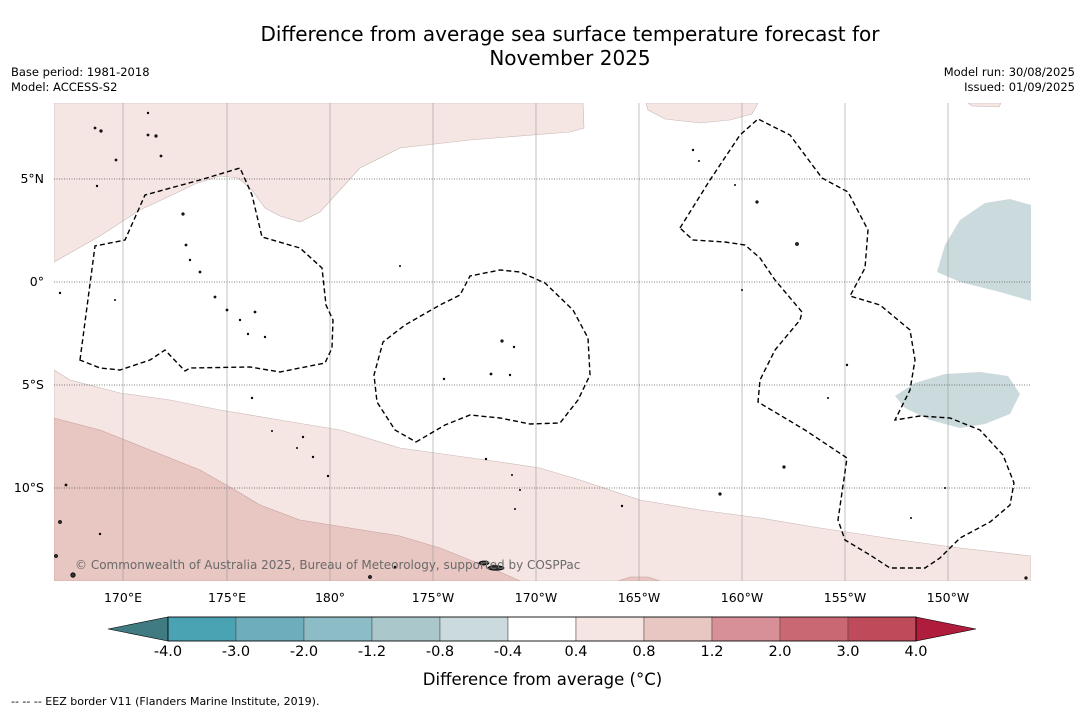 This screenshot has height=713, width=1085. Describe the element at coordinates (845, 597) in the screenshot. I see `x-tick-155w: 155°W` at that location.